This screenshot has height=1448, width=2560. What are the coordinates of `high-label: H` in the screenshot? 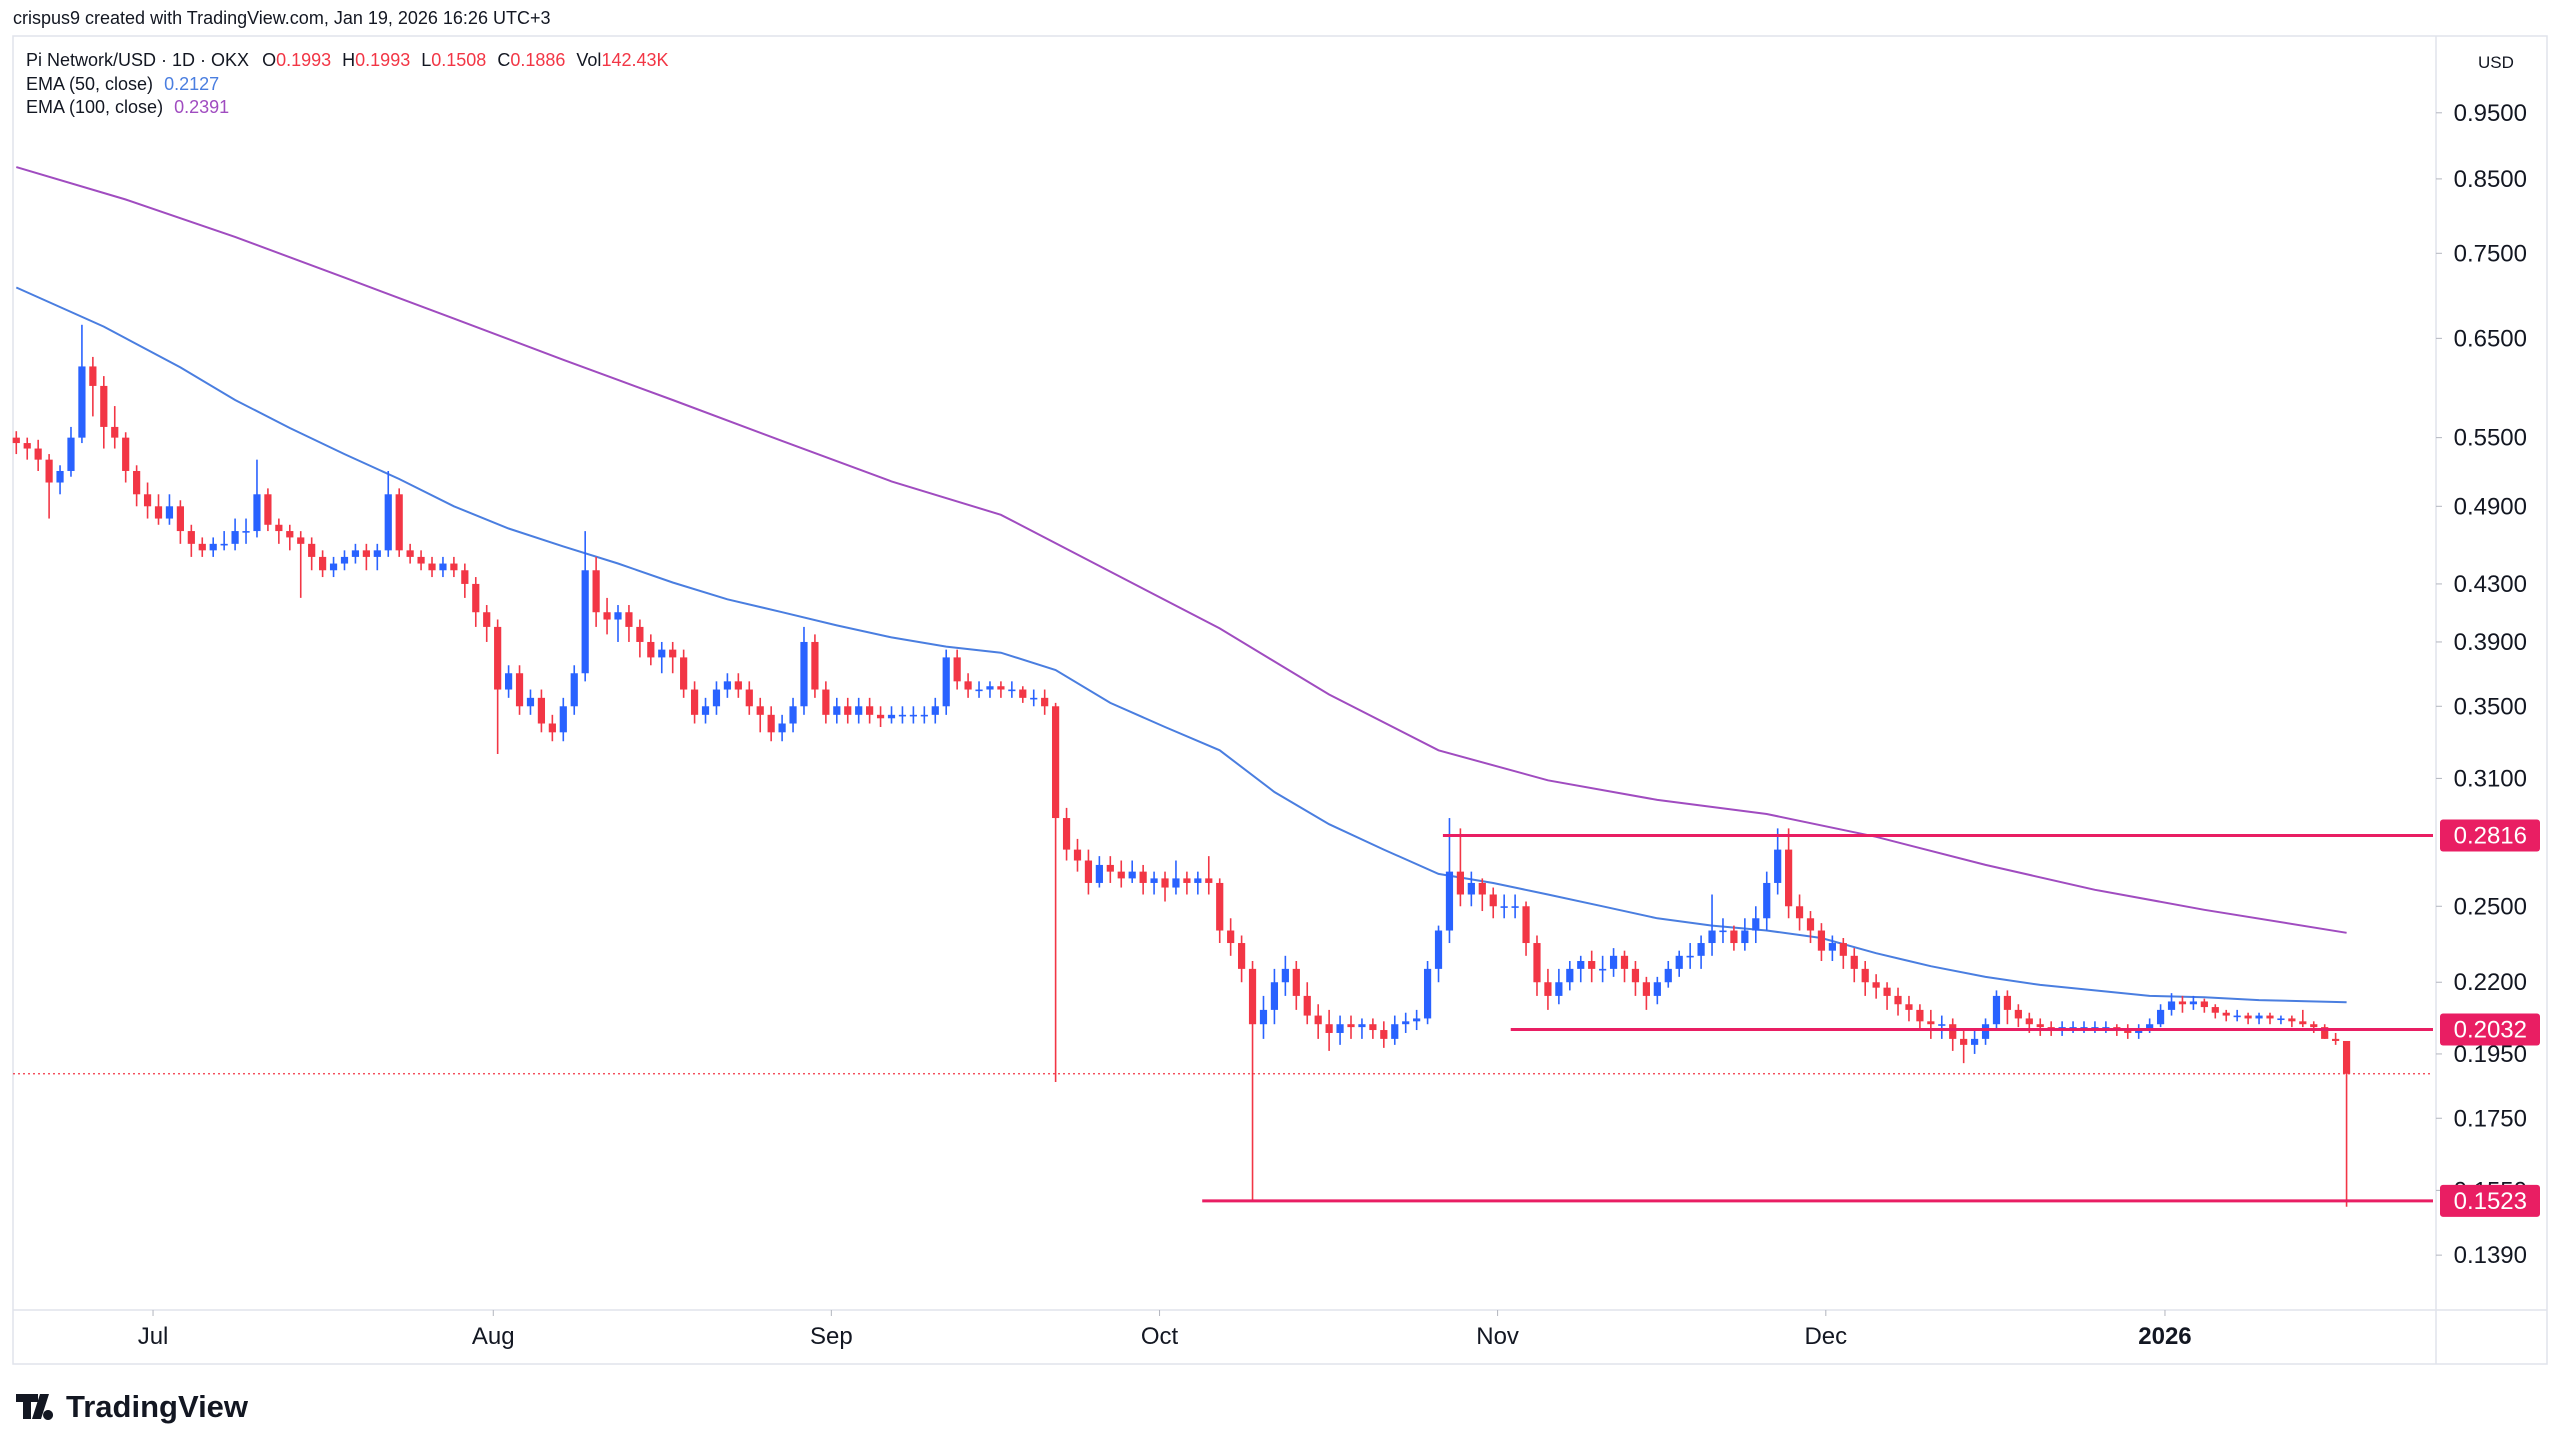 It's located at (348, 60).